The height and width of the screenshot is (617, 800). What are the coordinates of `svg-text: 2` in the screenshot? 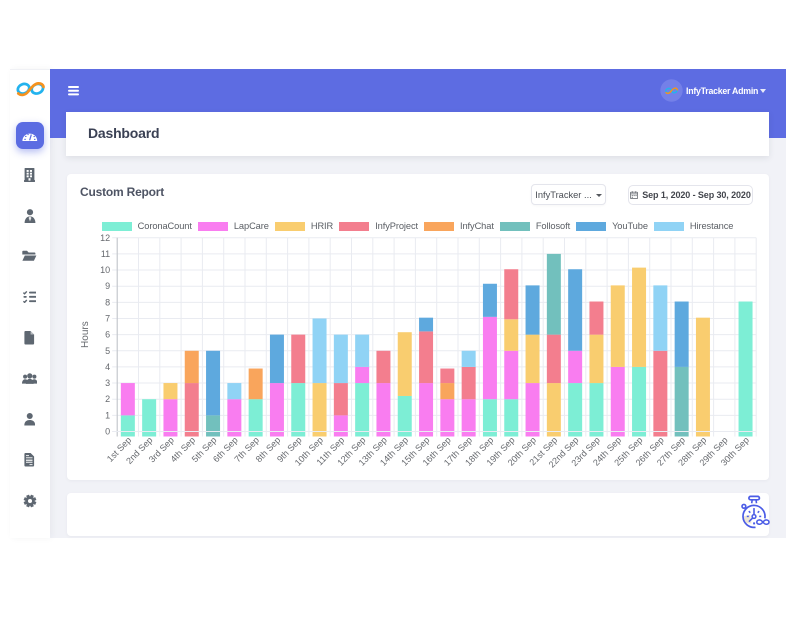 It's located at (107, 399).